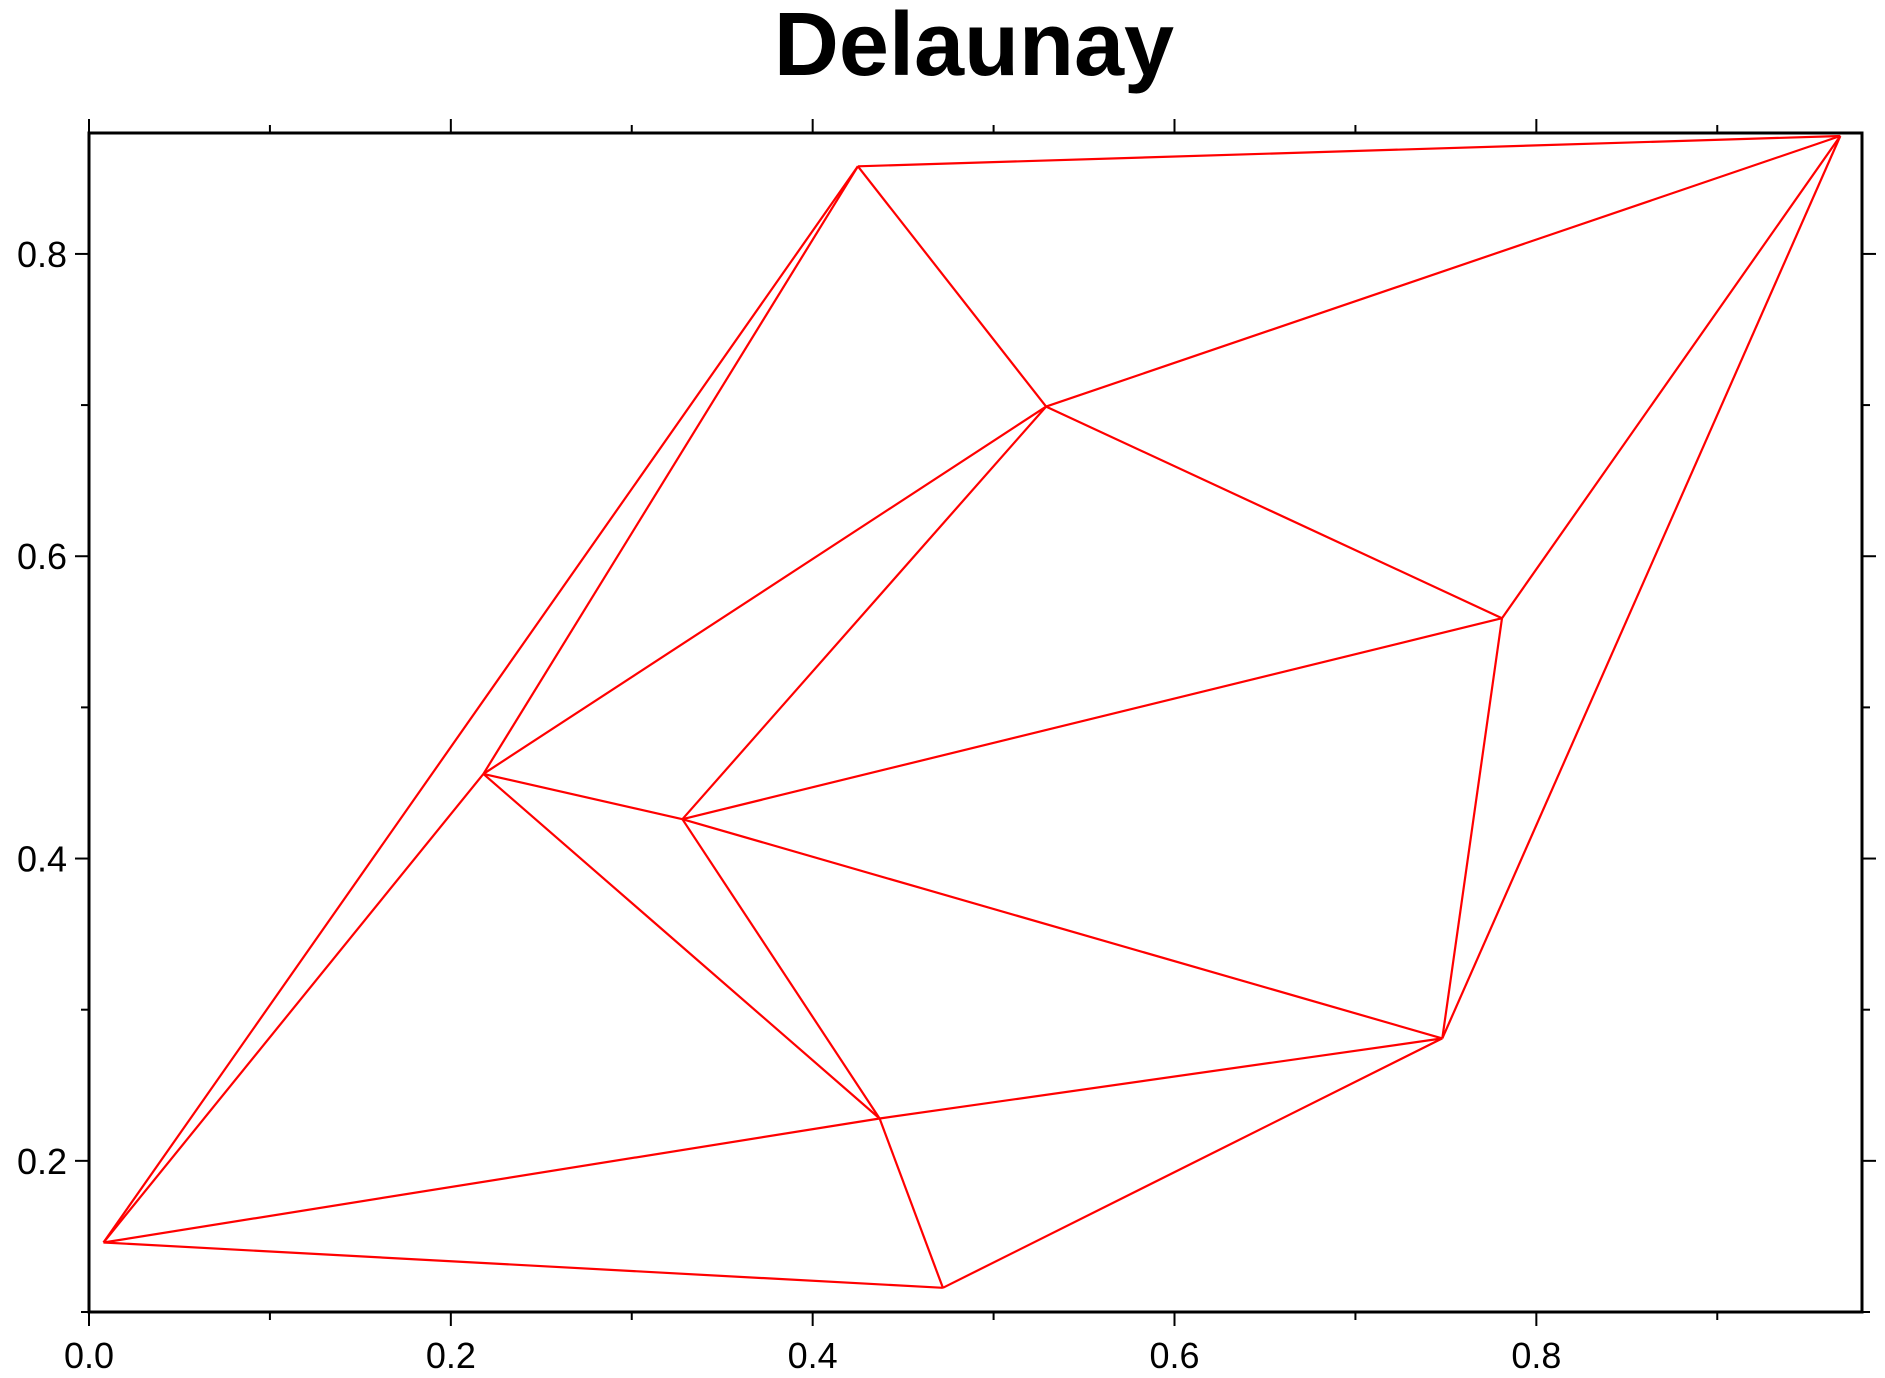 The width and height of the screenshot is (1885, 1378). What do you see at coordinates (1092, 719) in the screenshot?
I see `triangle-edge-F-G` at bounding box center [1092, 719].